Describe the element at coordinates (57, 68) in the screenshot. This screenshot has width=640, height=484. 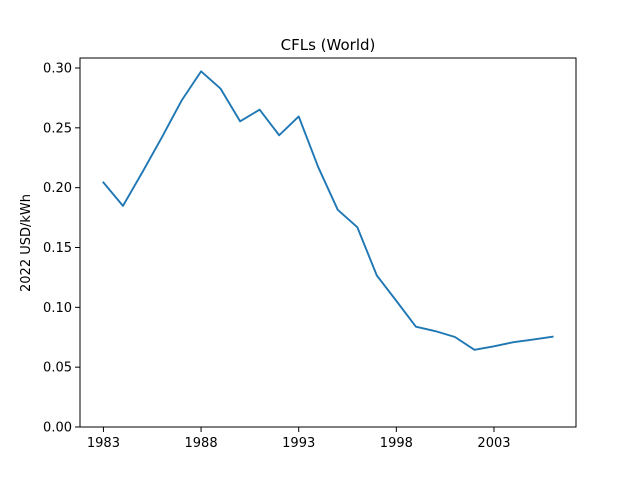
I see `y-tick-label: 0.30` at that location.